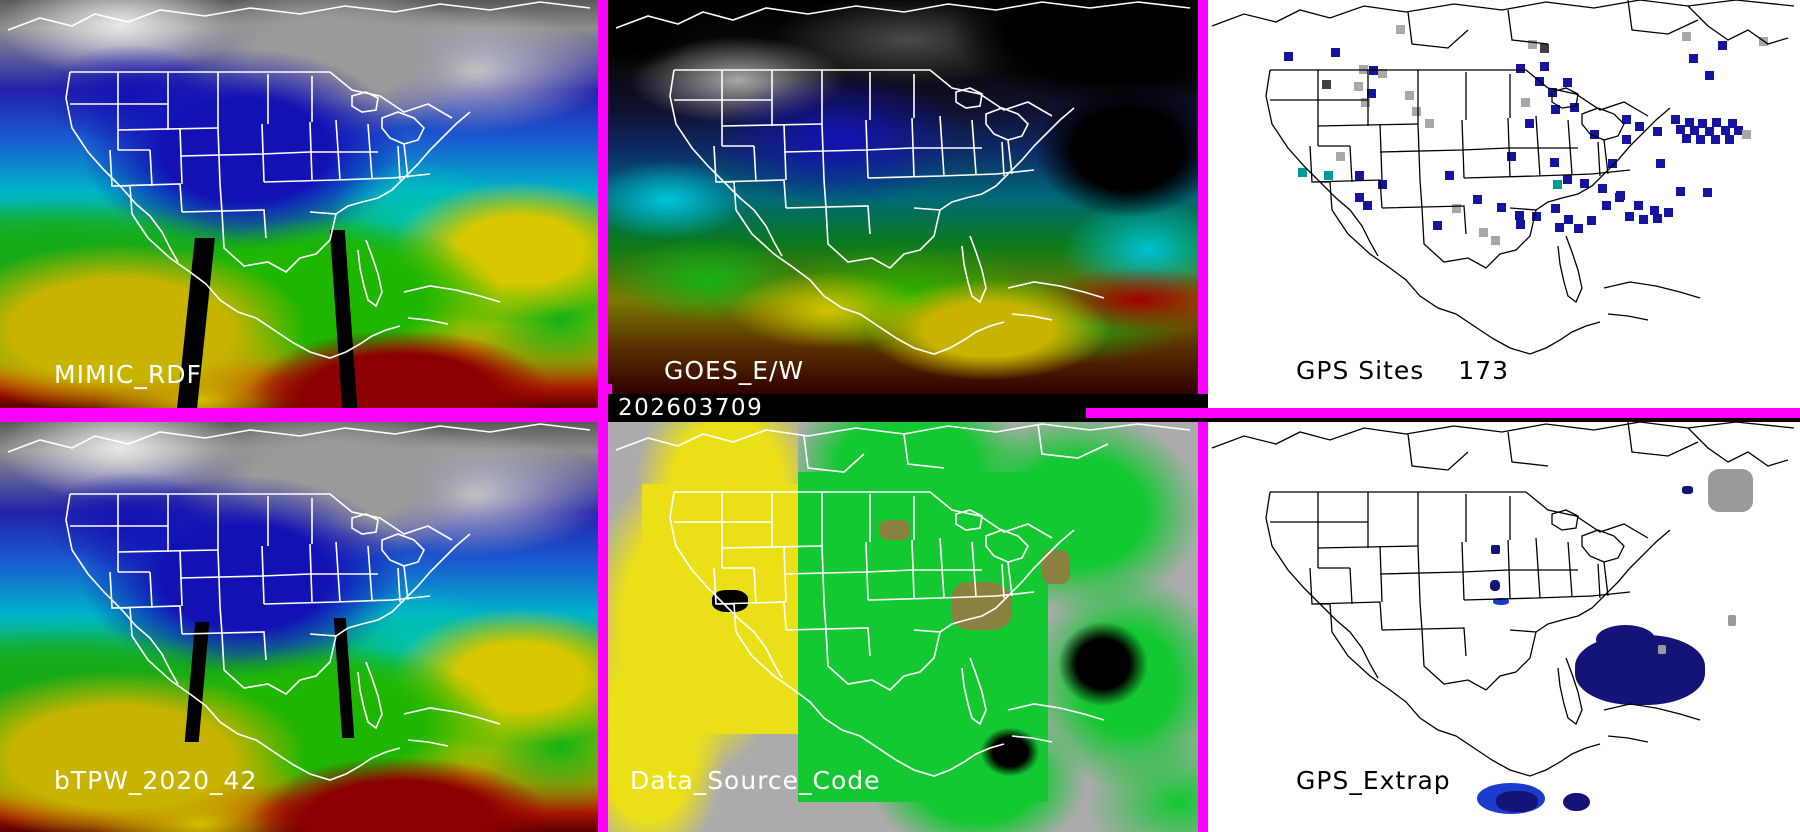  I want to click on goes-mask-left, so click(668, 45).